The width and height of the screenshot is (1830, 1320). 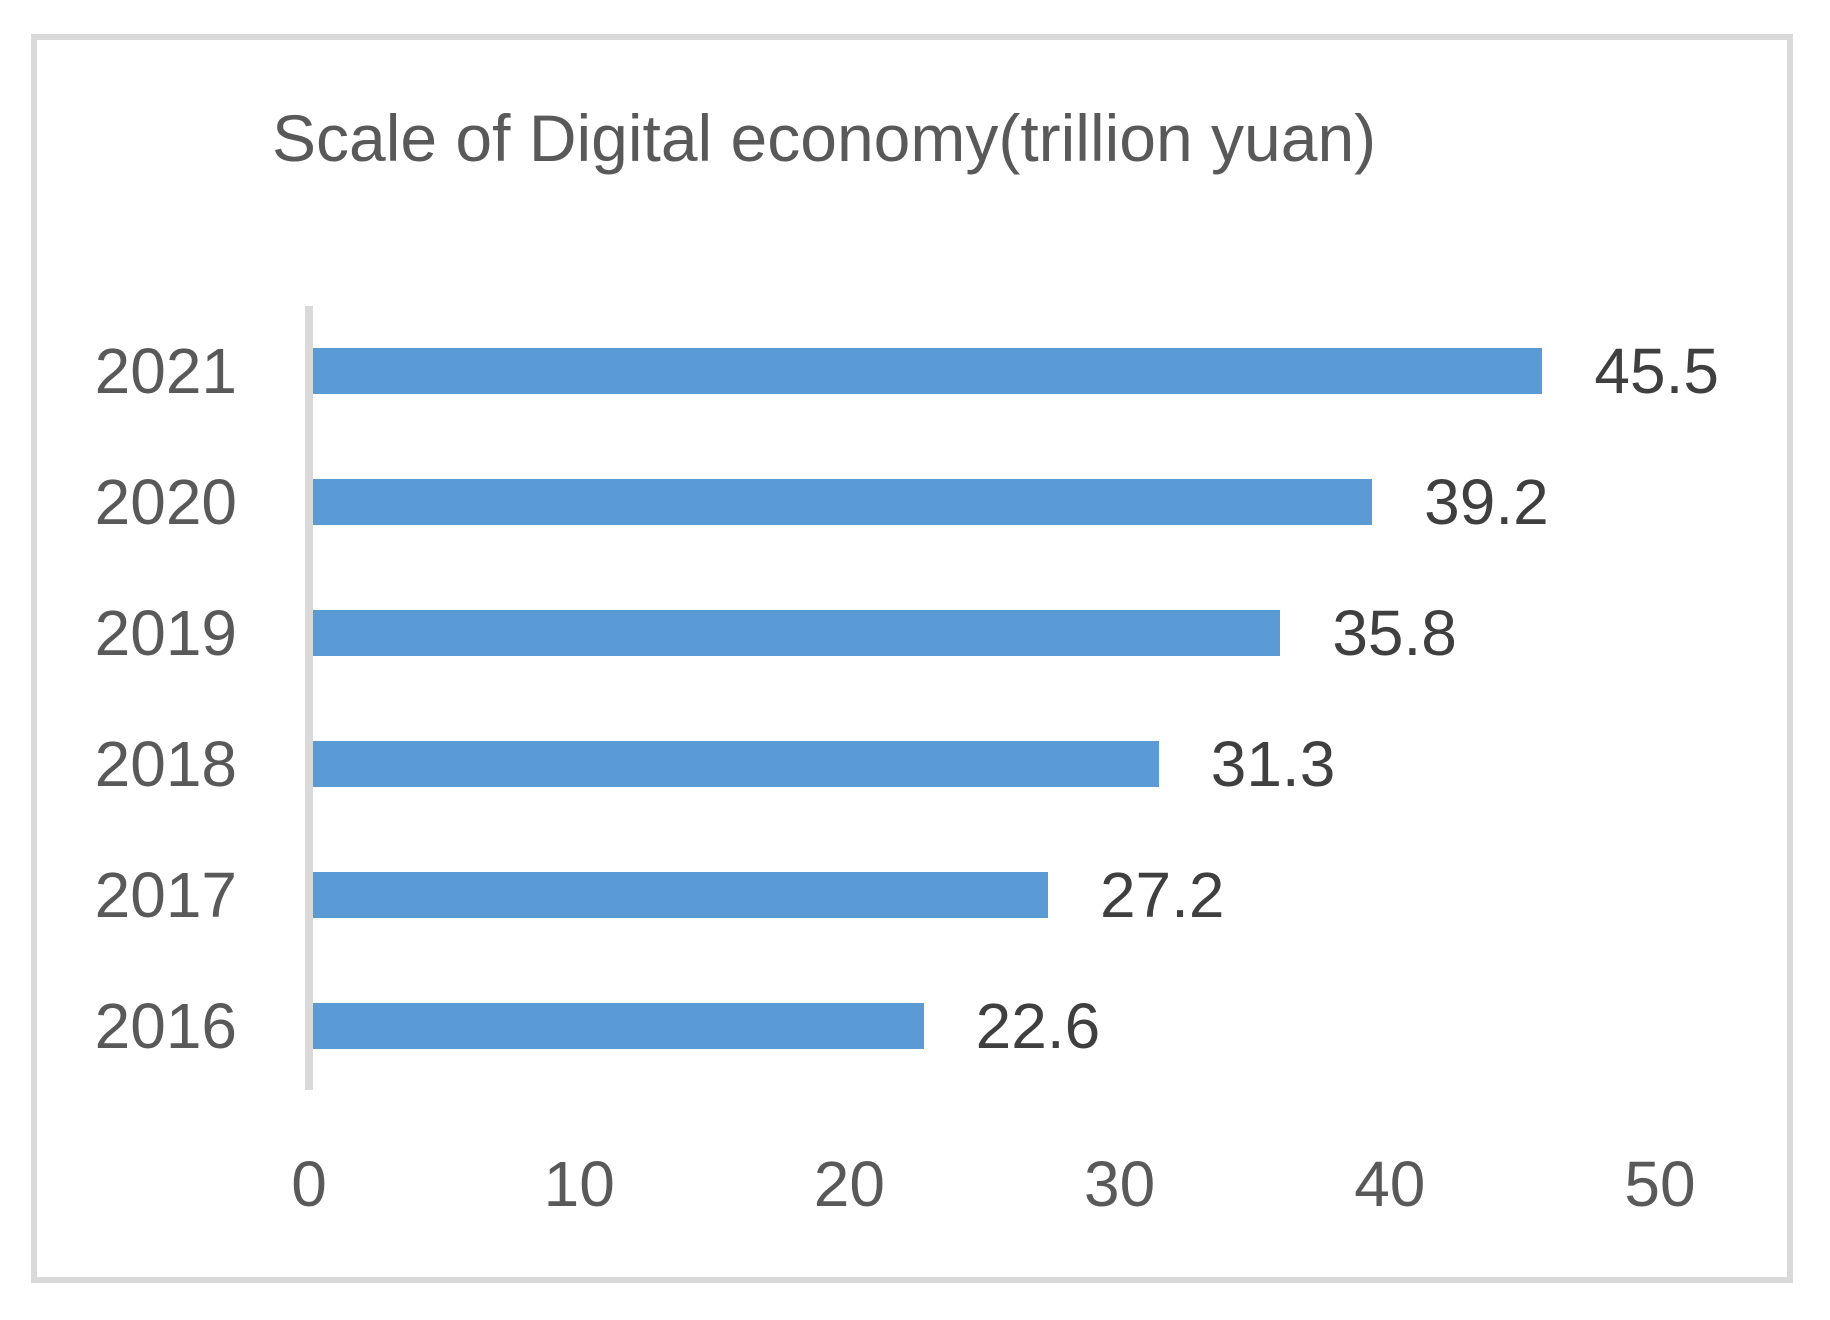 What do you see at coordinates (1273, 764) in the screenshot?
I see `value-label: 31.3` at bounding box center [1273, 764].